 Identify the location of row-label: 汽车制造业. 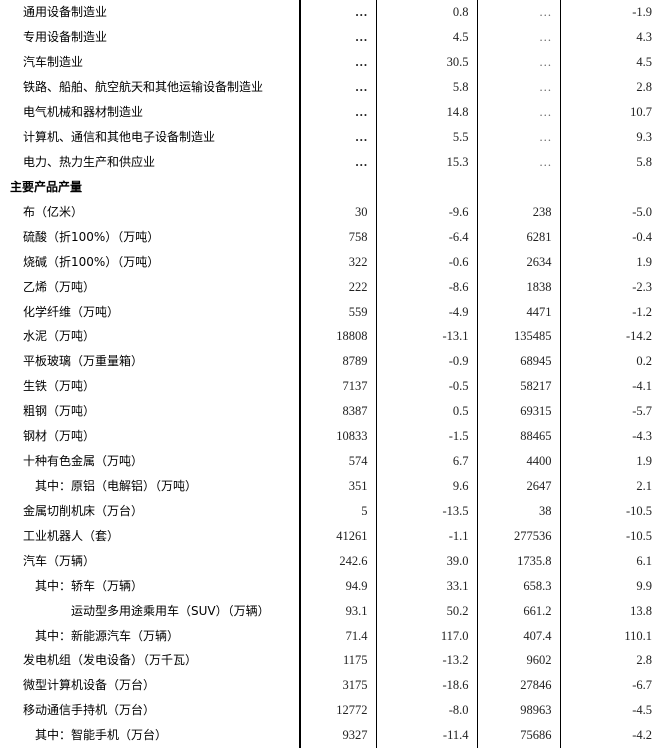
(150, 62).